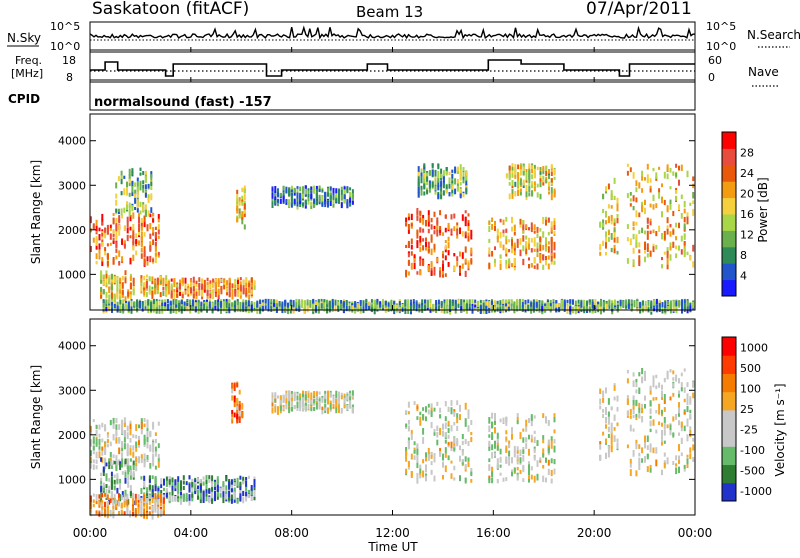 Image resolution: width=800 pixels, height=558 pixels. Describe the element at coordinates (747, 173) in the screenshot. I see `colorbar-tick-label: 24` at that location.